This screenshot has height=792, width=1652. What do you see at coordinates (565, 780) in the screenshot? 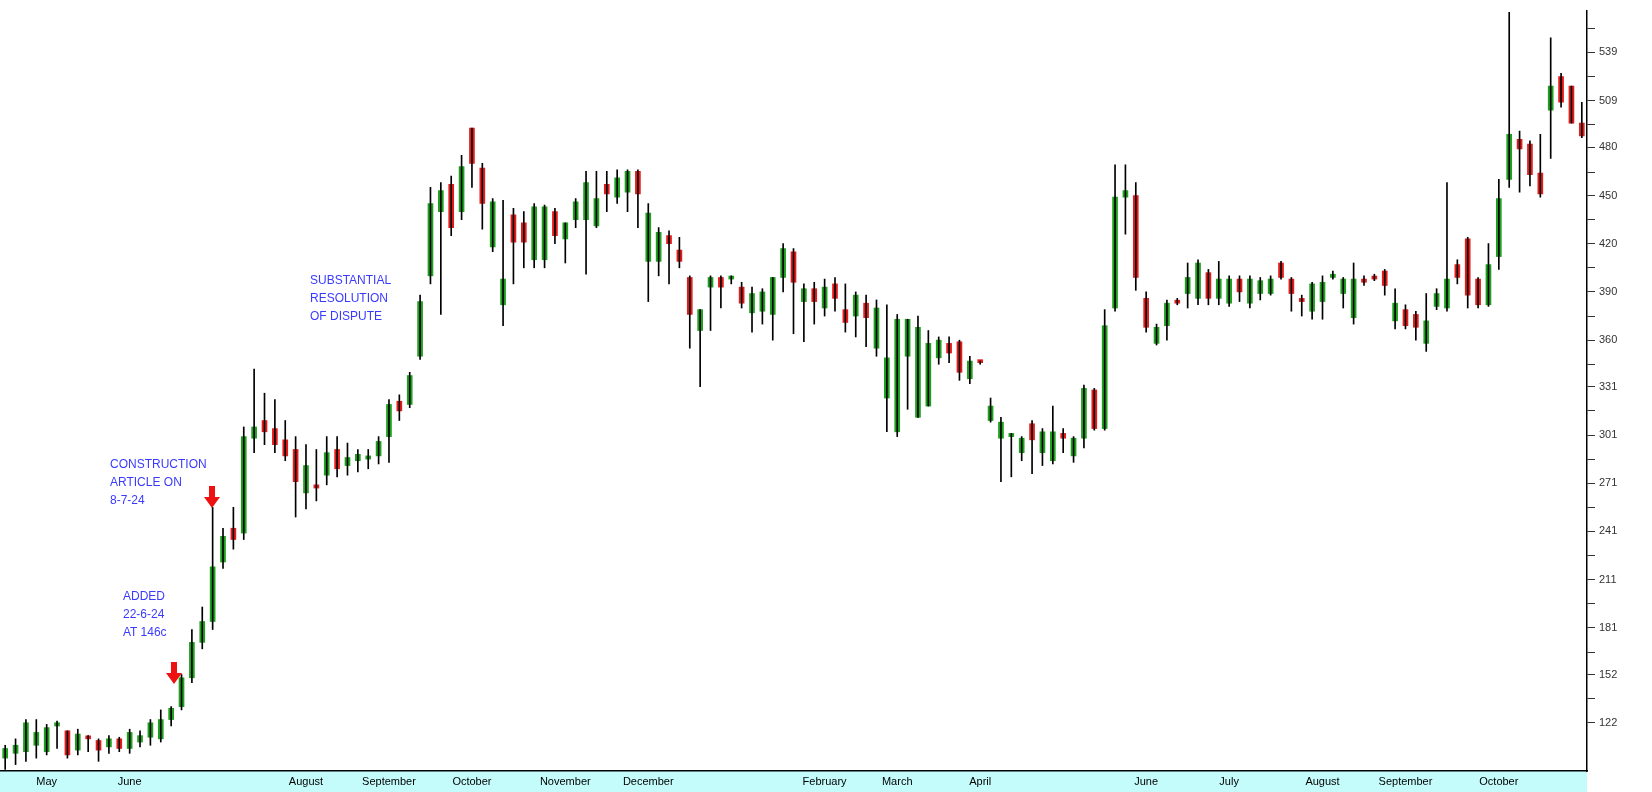
I see `x-tick-label: November` at bounding box center [565, 780].